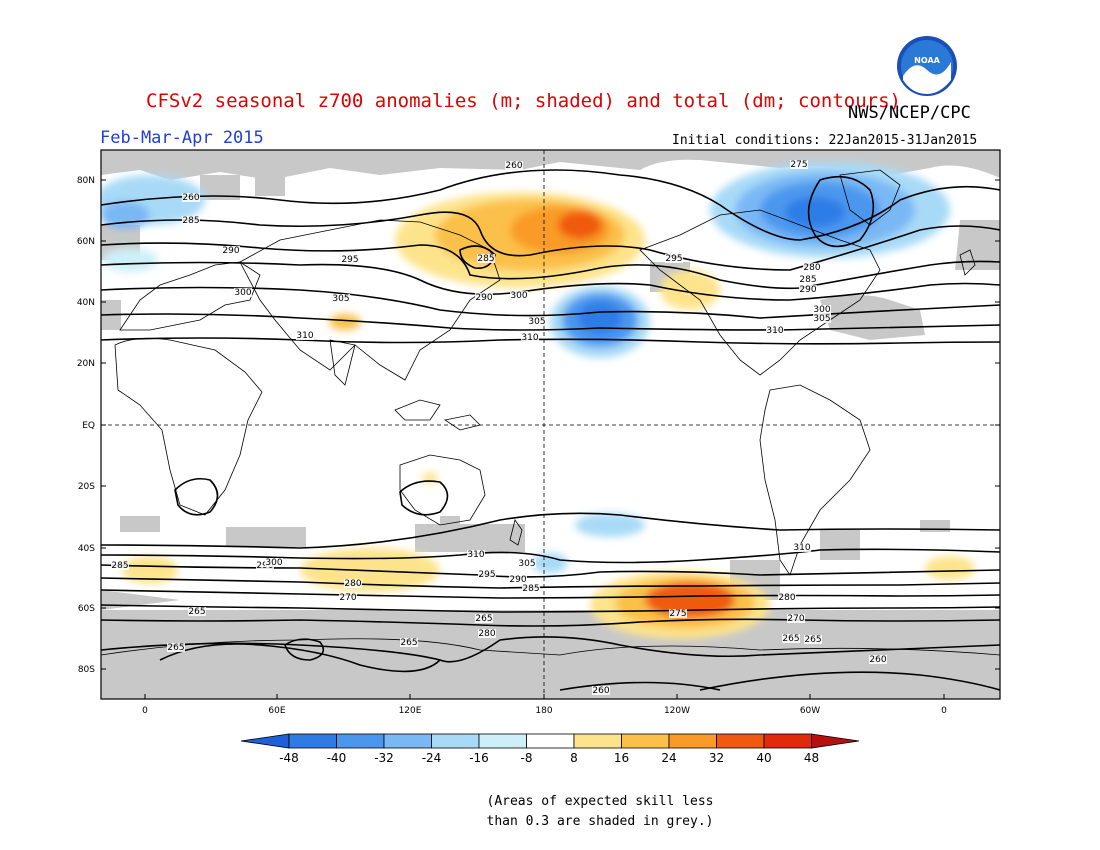 The width and height of the screenshot is (1100, 850). Describe the element at coordinates (86, 181) in the screenshot. I see `lat-label: 80N` at that location.